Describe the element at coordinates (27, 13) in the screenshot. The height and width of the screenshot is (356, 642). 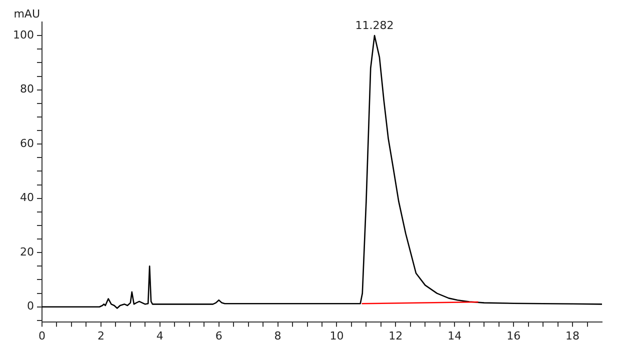
I see `y-axis-title: mAU` at that location.